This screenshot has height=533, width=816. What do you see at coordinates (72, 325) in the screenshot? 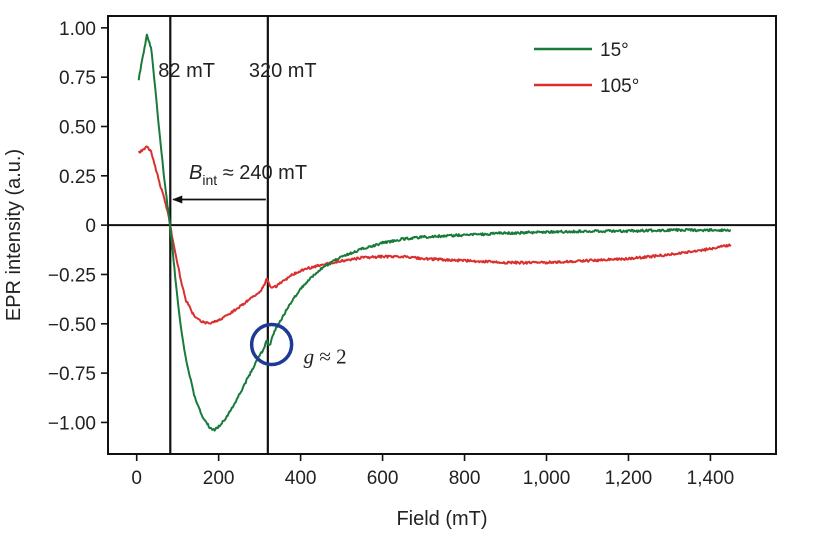
I see `y-tick-label: −0.50` at bounding box center [72, 325].